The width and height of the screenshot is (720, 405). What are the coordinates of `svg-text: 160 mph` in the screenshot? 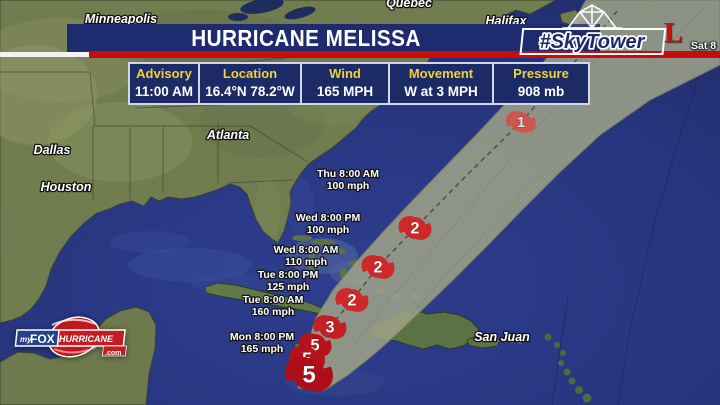 It's located at (273, 312).